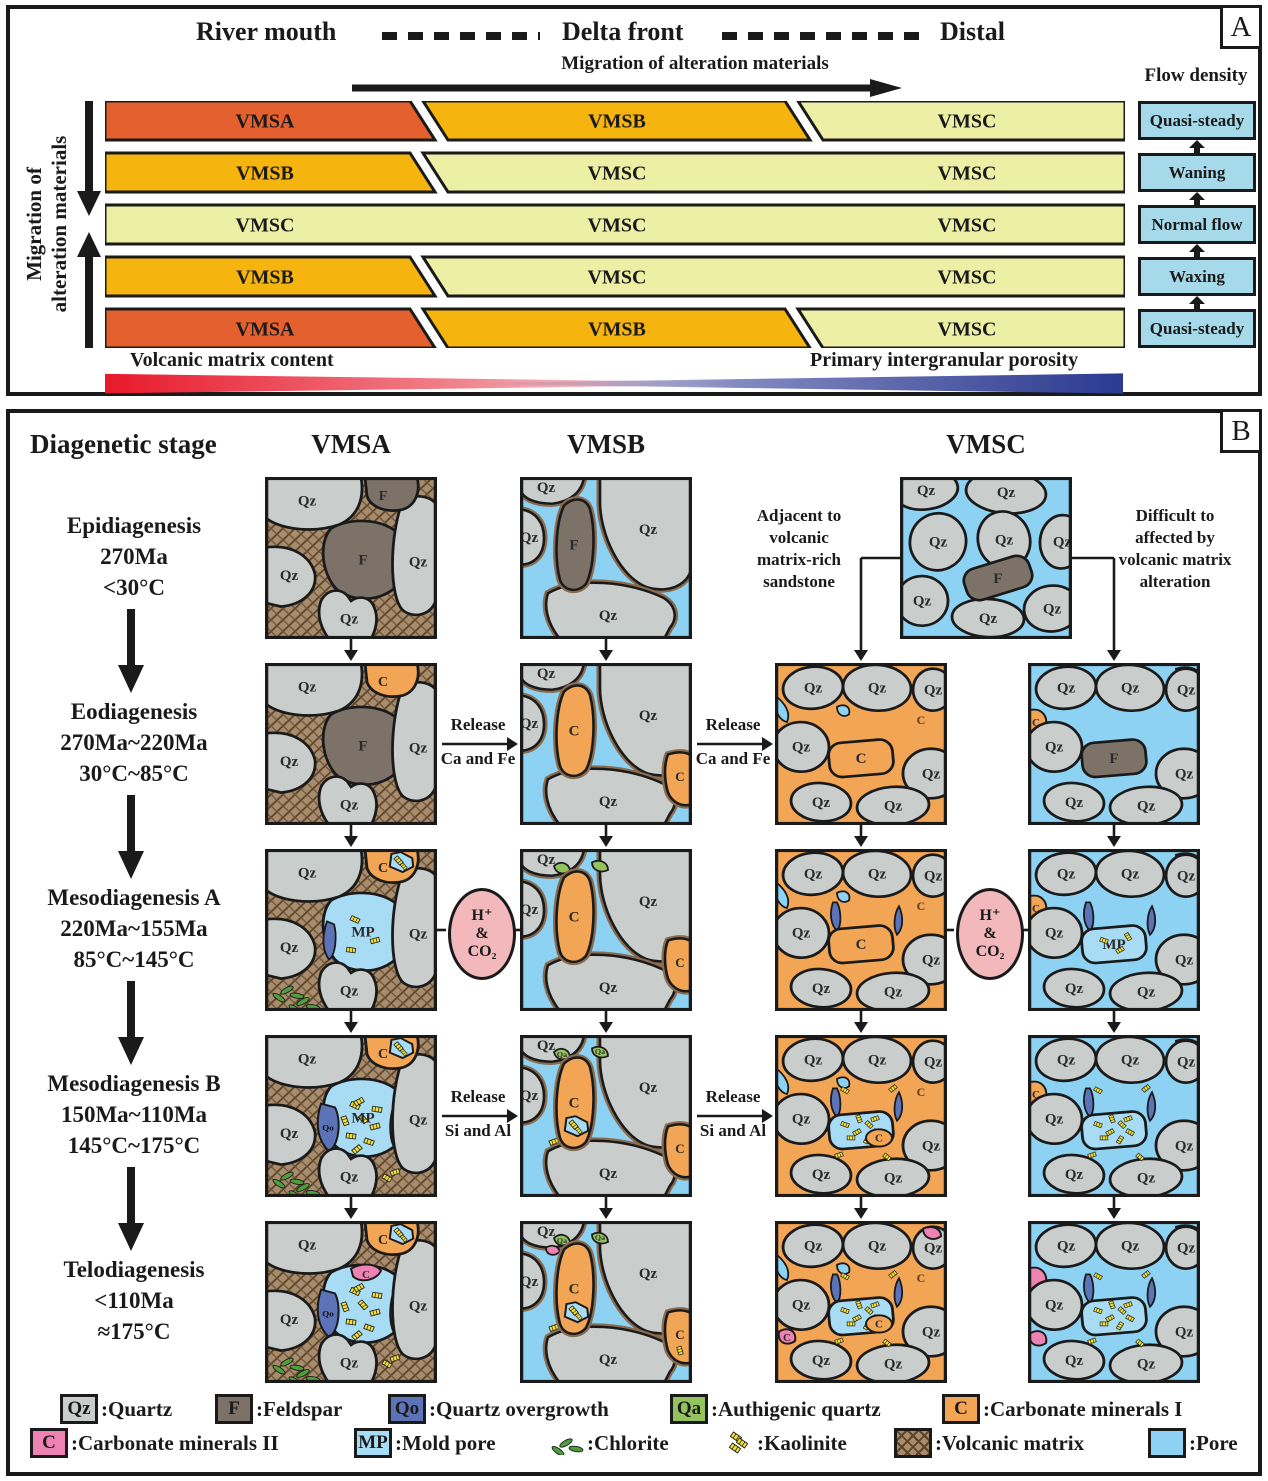 The height and width of the screenshot is (1481, 1268). I want to click on legend-item-quartz: Qz:Quartz, so click(116, 1409).